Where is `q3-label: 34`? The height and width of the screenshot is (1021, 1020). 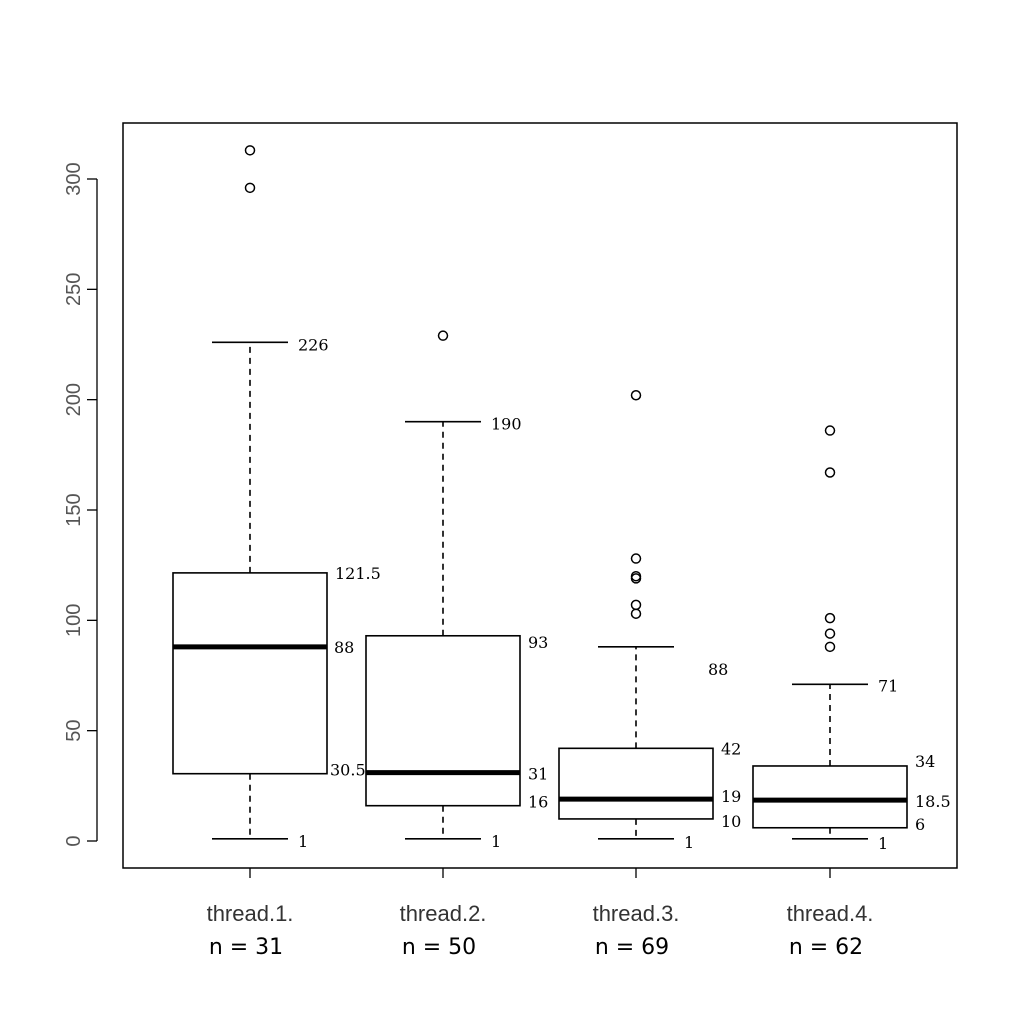
q3-label: 34 is located at coordinates (925, 761).